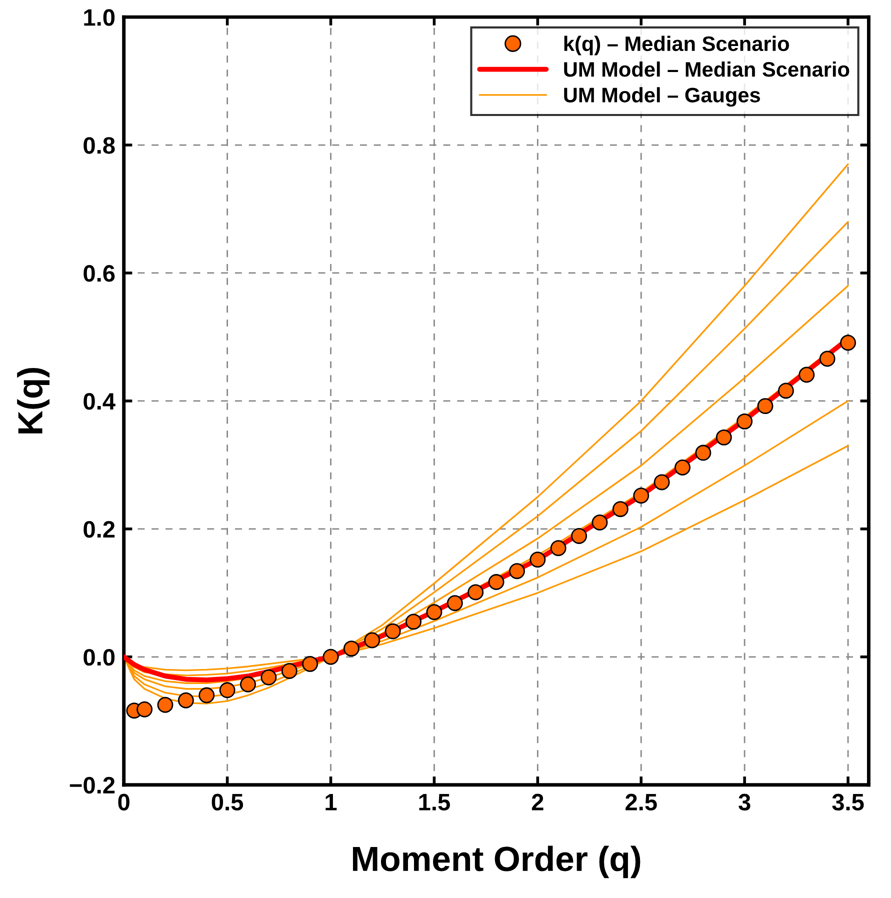 Image resolution: width=891 pixels, height=898 pixels. What do you see at coordinates (707, 69) in the screenshot?
I see `legend-label: UM Model – Median Scenario` at bounding box center [707, 69].